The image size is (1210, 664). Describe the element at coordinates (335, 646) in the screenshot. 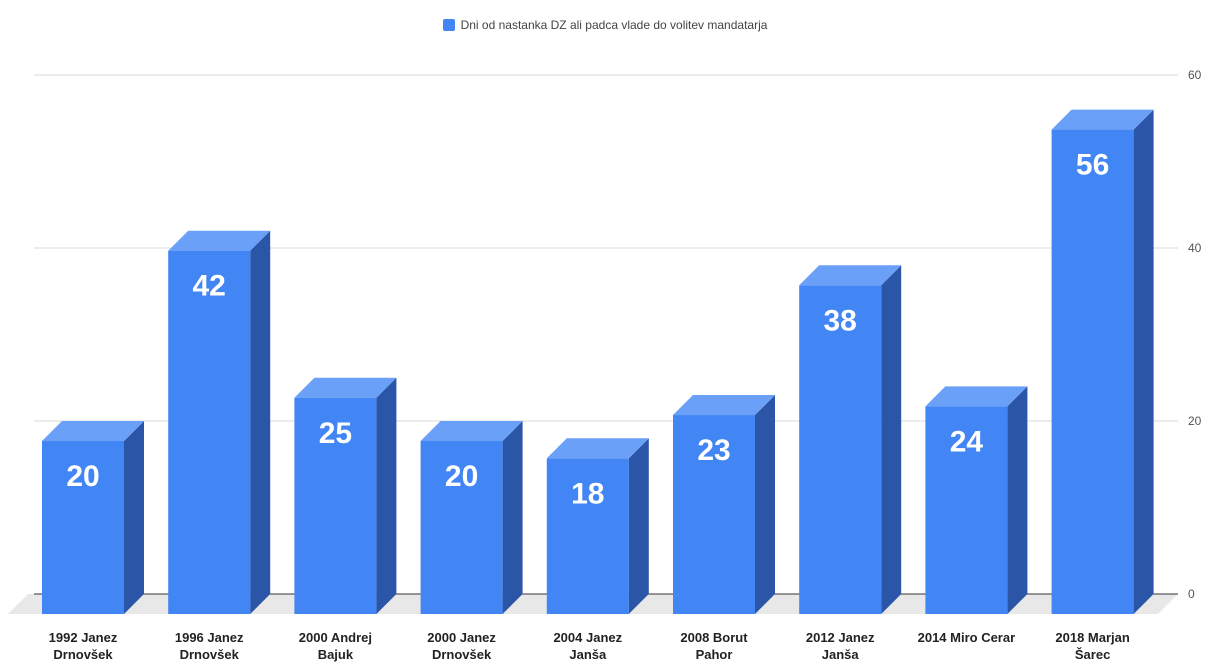

I see `x-tick-label: 2000 Andrej Bajuk` at that location.